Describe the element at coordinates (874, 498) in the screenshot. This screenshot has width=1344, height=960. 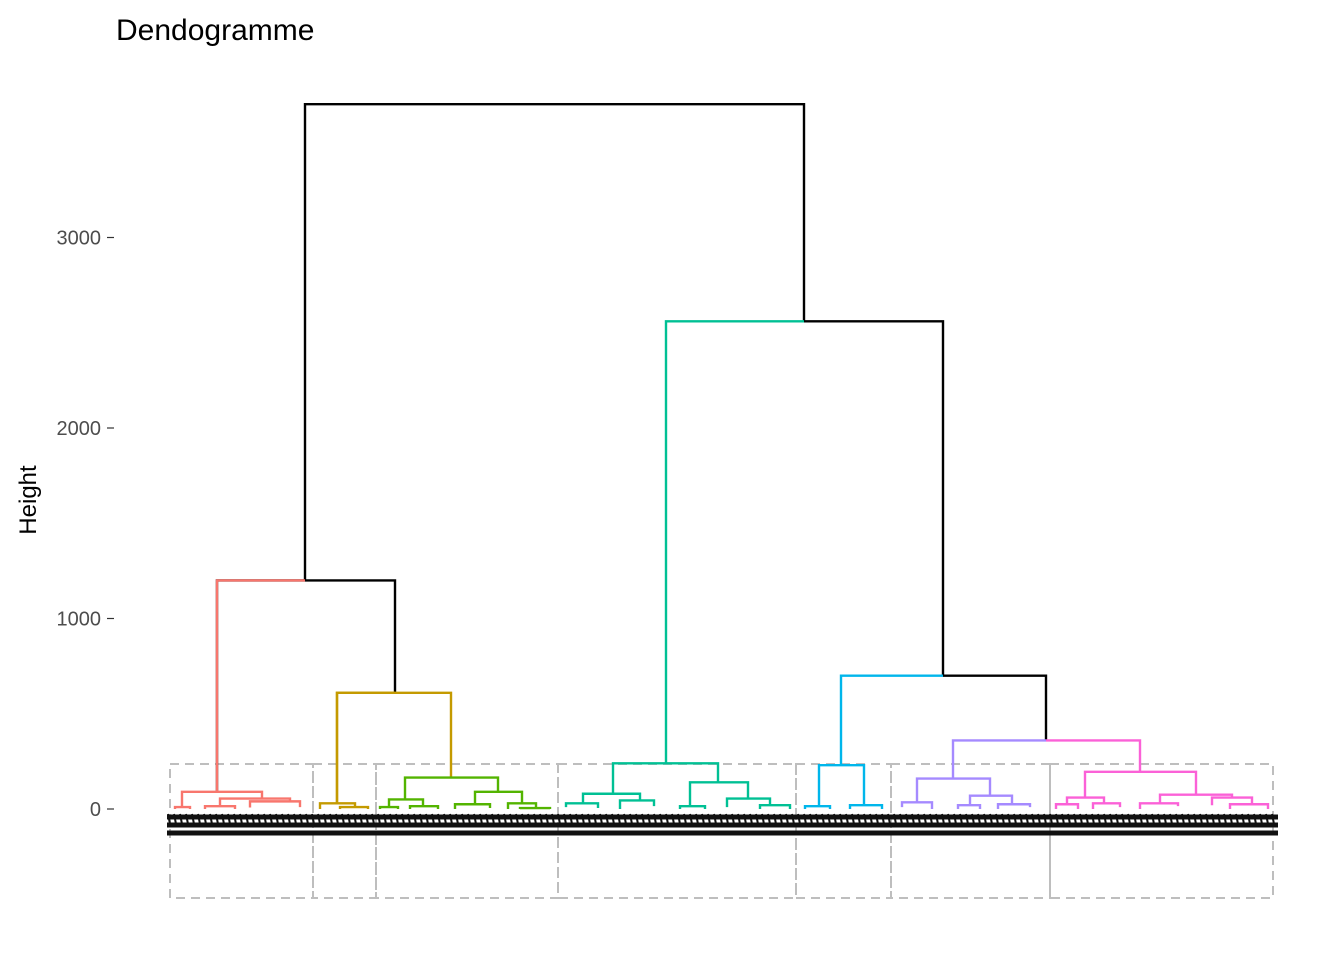
I see `branch-right` at that location.